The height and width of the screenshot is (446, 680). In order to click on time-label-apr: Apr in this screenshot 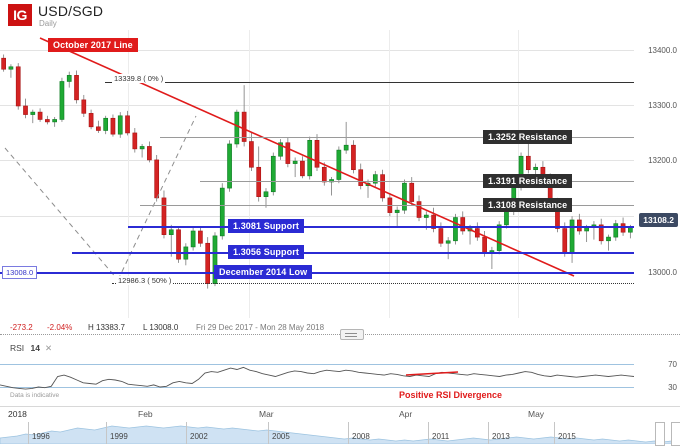, I will do `click(406, 414)`.